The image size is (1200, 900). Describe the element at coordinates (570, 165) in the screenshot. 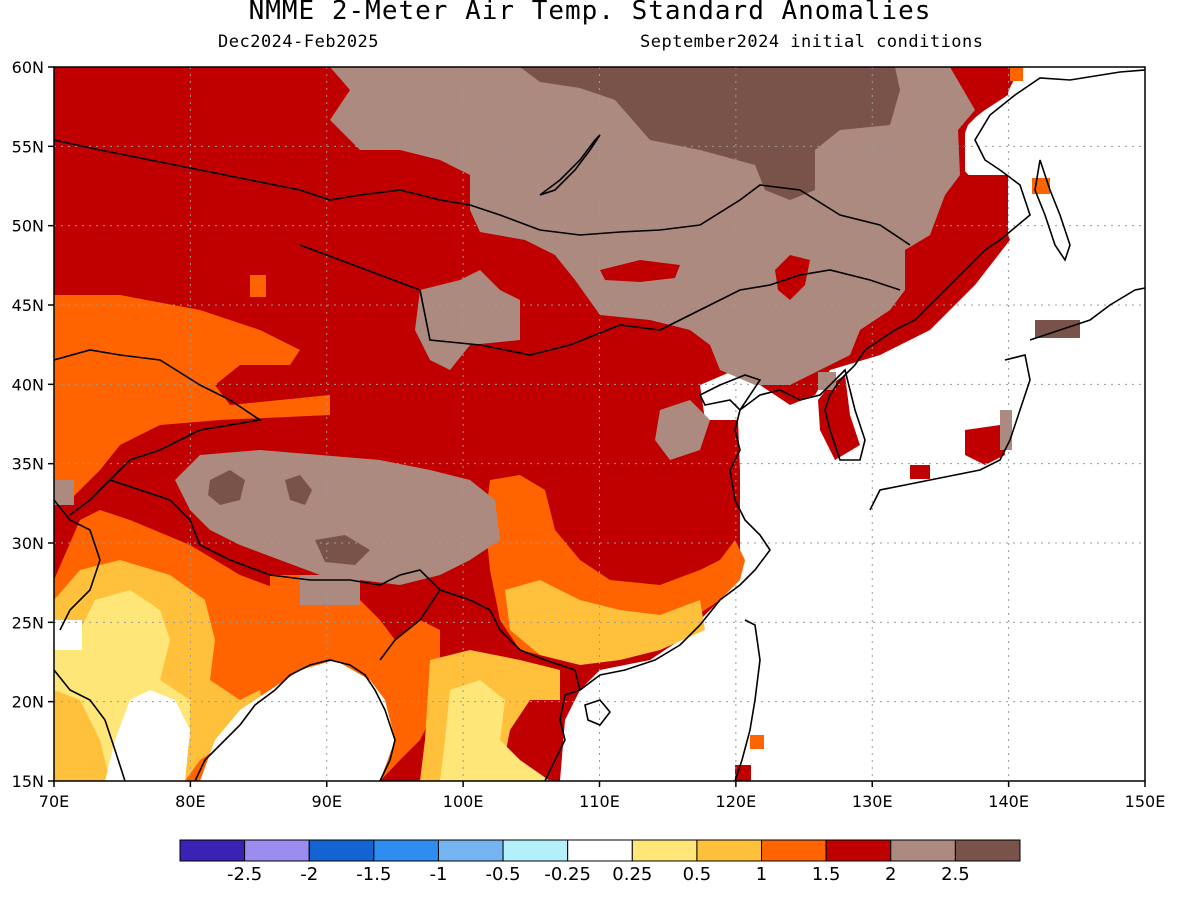

I see `lake-baikal` at that location.